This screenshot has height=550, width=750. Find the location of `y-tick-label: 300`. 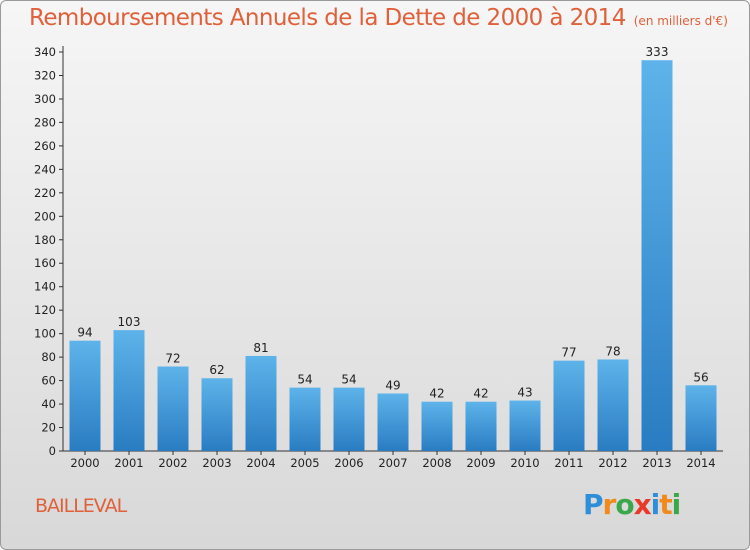

y-tick-label: 300 is located at coordinates (45, 99).